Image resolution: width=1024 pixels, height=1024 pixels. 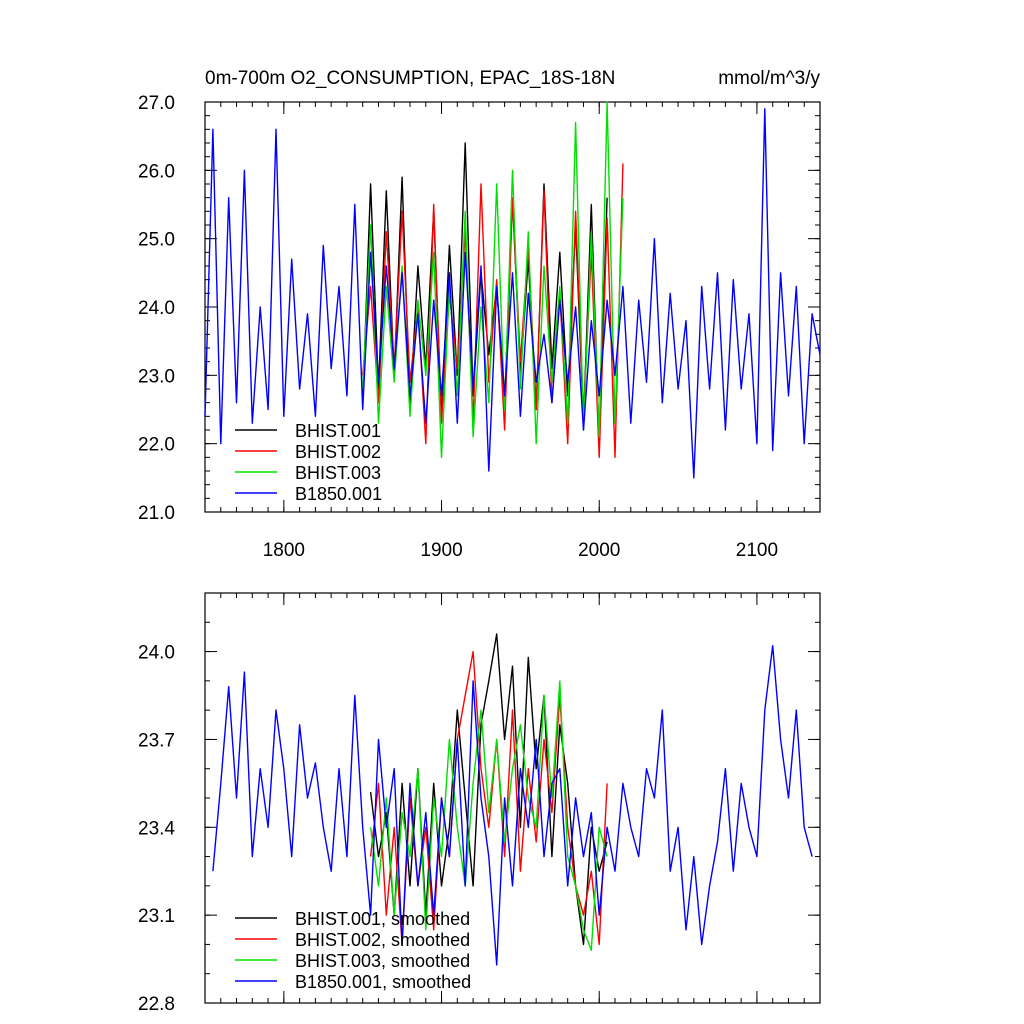 What do you see at coordinates (156, 740) in the screenshot?
I see `y-tick-label: 23.7` at bounding box center [156, 740].